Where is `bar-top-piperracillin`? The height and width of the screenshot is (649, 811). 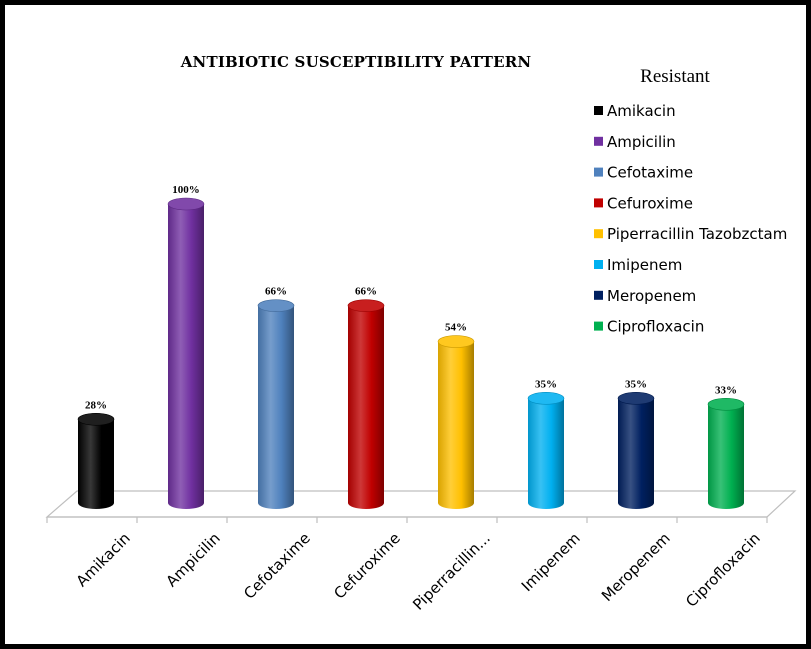 bar-top-piperracillin is located at coordinates (456, 341).